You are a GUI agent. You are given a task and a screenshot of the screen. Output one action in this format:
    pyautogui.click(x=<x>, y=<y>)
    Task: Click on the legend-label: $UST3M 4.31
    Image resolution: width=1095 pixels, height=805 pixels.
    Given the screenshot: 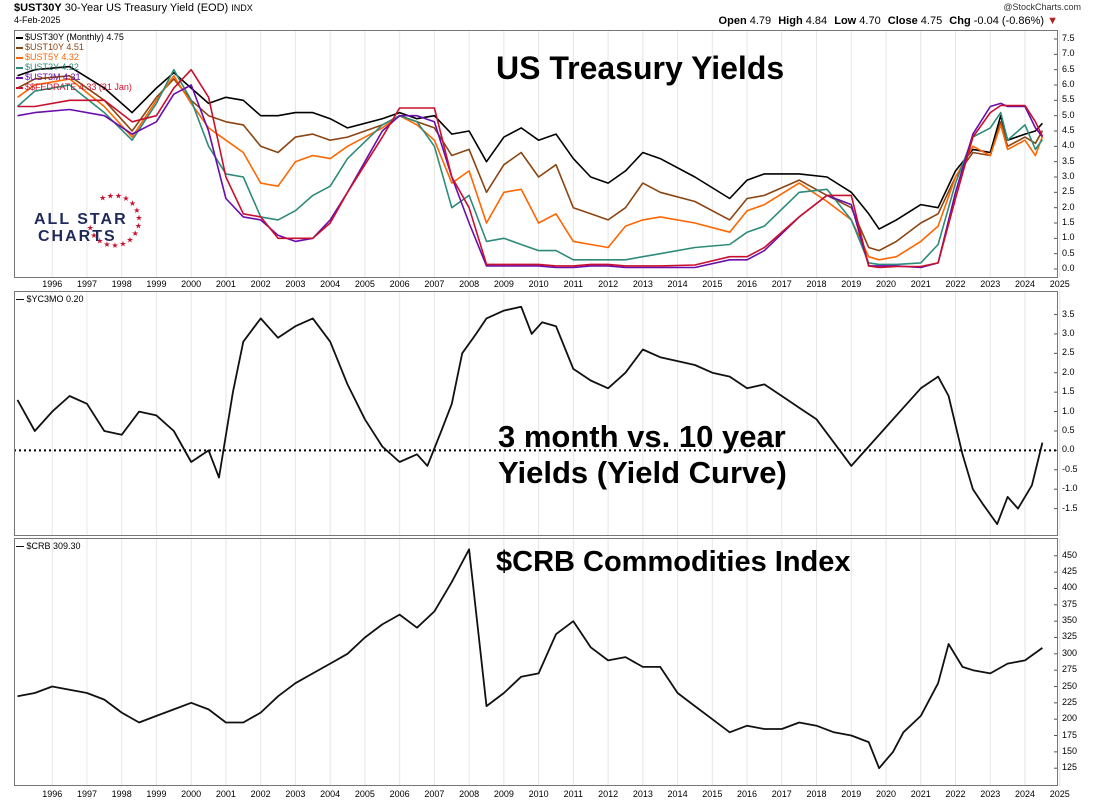 What is the action you would take?
    pyautogui.click(x=53, y=77)
    